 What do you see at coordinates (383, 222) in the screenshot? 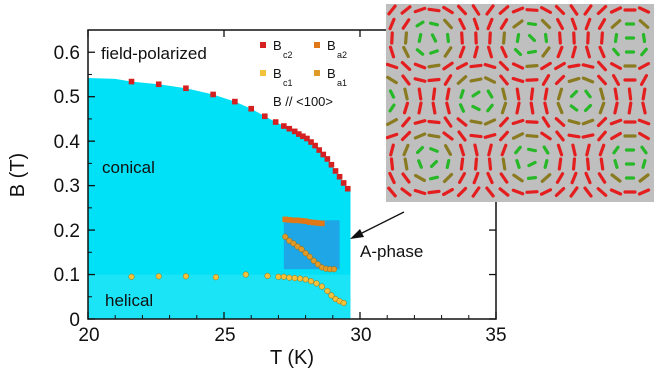
I see `a-phase-arrow` at bounding box center [383, 222].